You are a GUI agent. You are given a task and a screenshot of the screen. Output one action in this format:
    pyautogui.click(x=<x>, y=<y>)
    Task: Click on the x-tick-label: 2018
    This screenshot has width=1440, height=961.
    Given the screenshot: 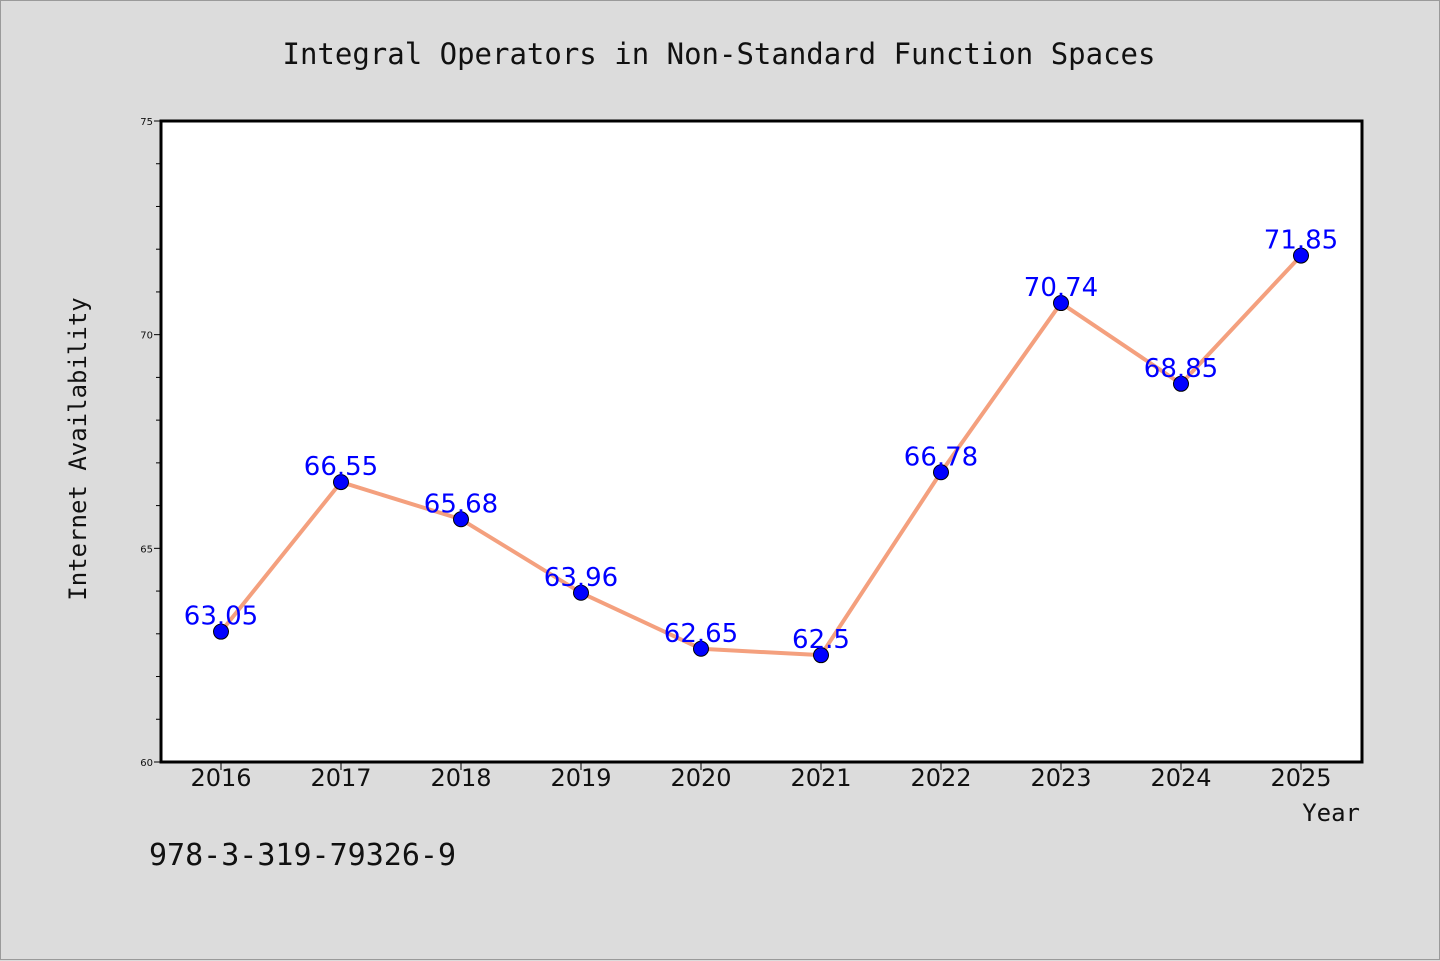 What is the action you would take?
    pyautogui.click(x=460, y=778)
    